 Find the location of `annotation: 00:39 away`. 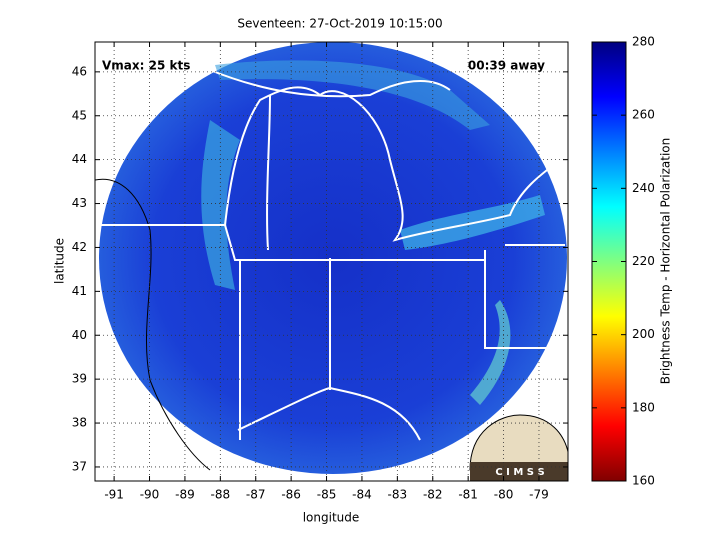

annotation: 00:39 away is located at coordinates (506, 66).